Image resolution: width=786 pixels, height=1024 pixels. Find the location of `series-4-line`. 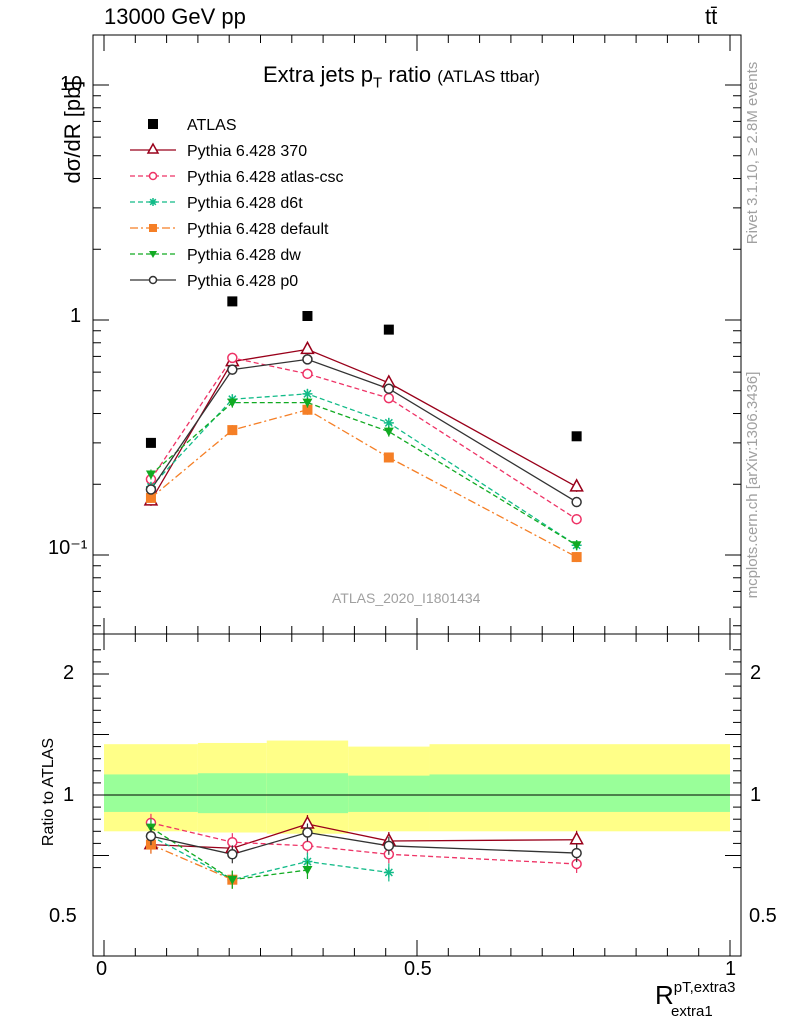

series-4-line is located at coordinates (363, 483).